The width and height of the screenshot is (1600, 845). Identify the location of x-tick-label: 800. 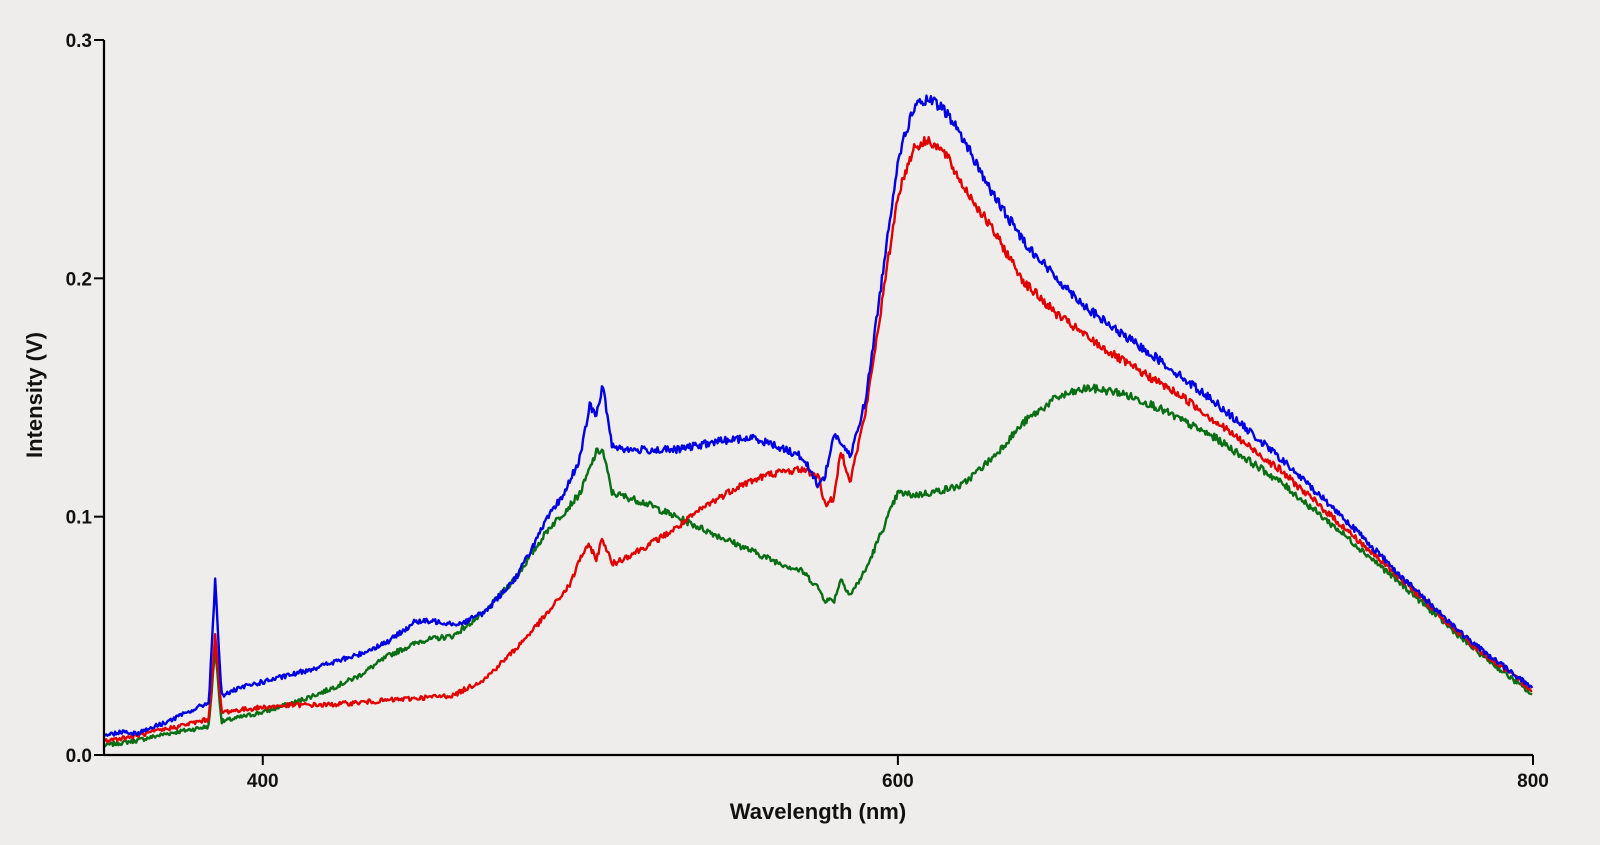
(1533, 781).